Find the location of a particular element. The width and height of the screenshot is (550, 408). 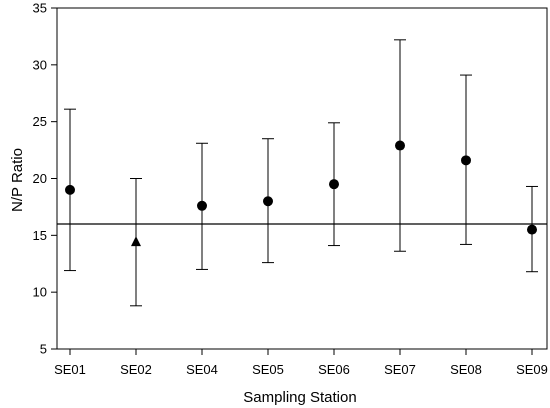

y-tick-label: 20 is located at coordinates (40, 178).